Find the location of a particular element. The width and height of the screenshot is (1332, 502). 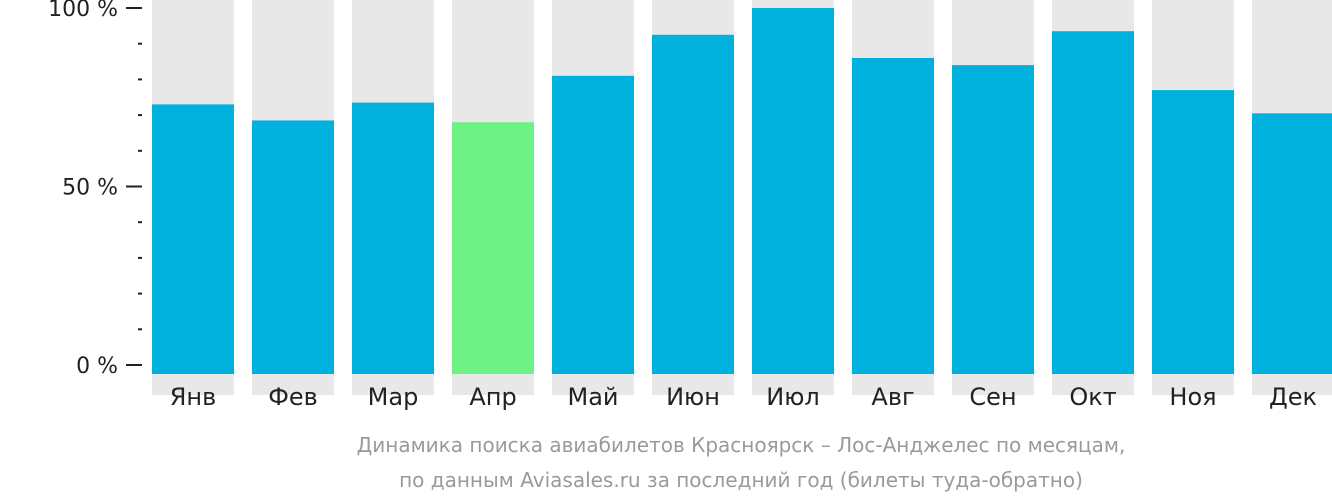

y-axis: 0 % 50 % 100 % is located at coordinates (95, 189).